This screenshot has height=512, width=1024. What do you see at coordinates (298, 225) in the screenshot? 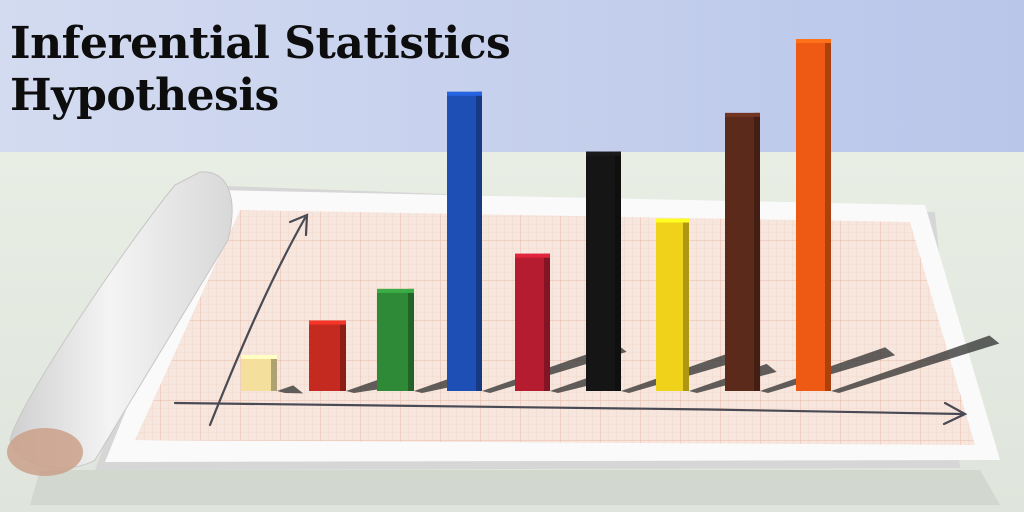
I see `y-axis-arrowhead` at bounding box center [298, 225].